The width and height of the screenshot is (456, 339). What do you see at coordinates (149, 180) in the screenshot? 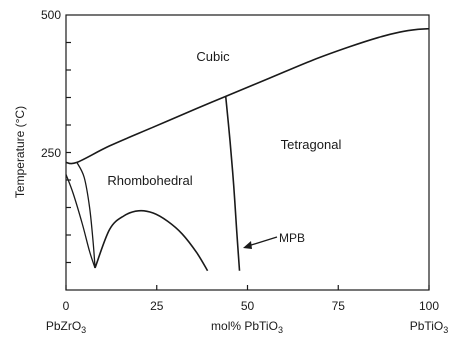
I see `region-label-rhombohedral: Rhombohedral` at bounding box center [149, 180].